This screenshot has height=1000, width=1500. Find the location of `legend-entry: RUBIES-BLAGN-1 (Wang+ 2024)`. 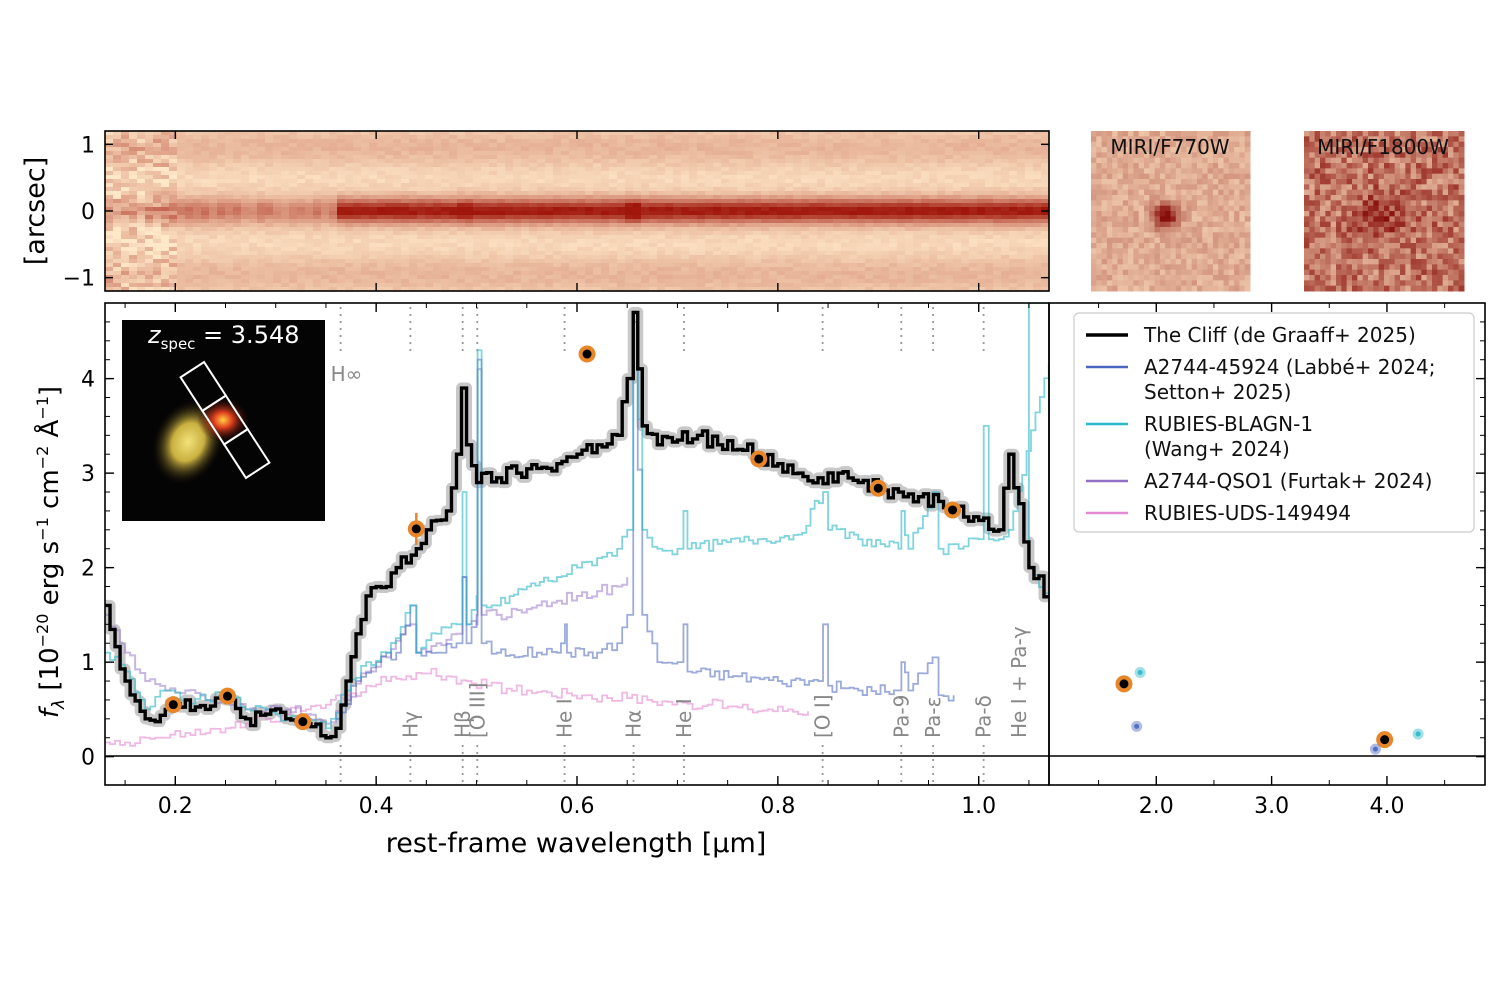

legend-entry: RUBIES-BLAGN-1 (Wang+ 2024) is located at coordinates (1199, 436).